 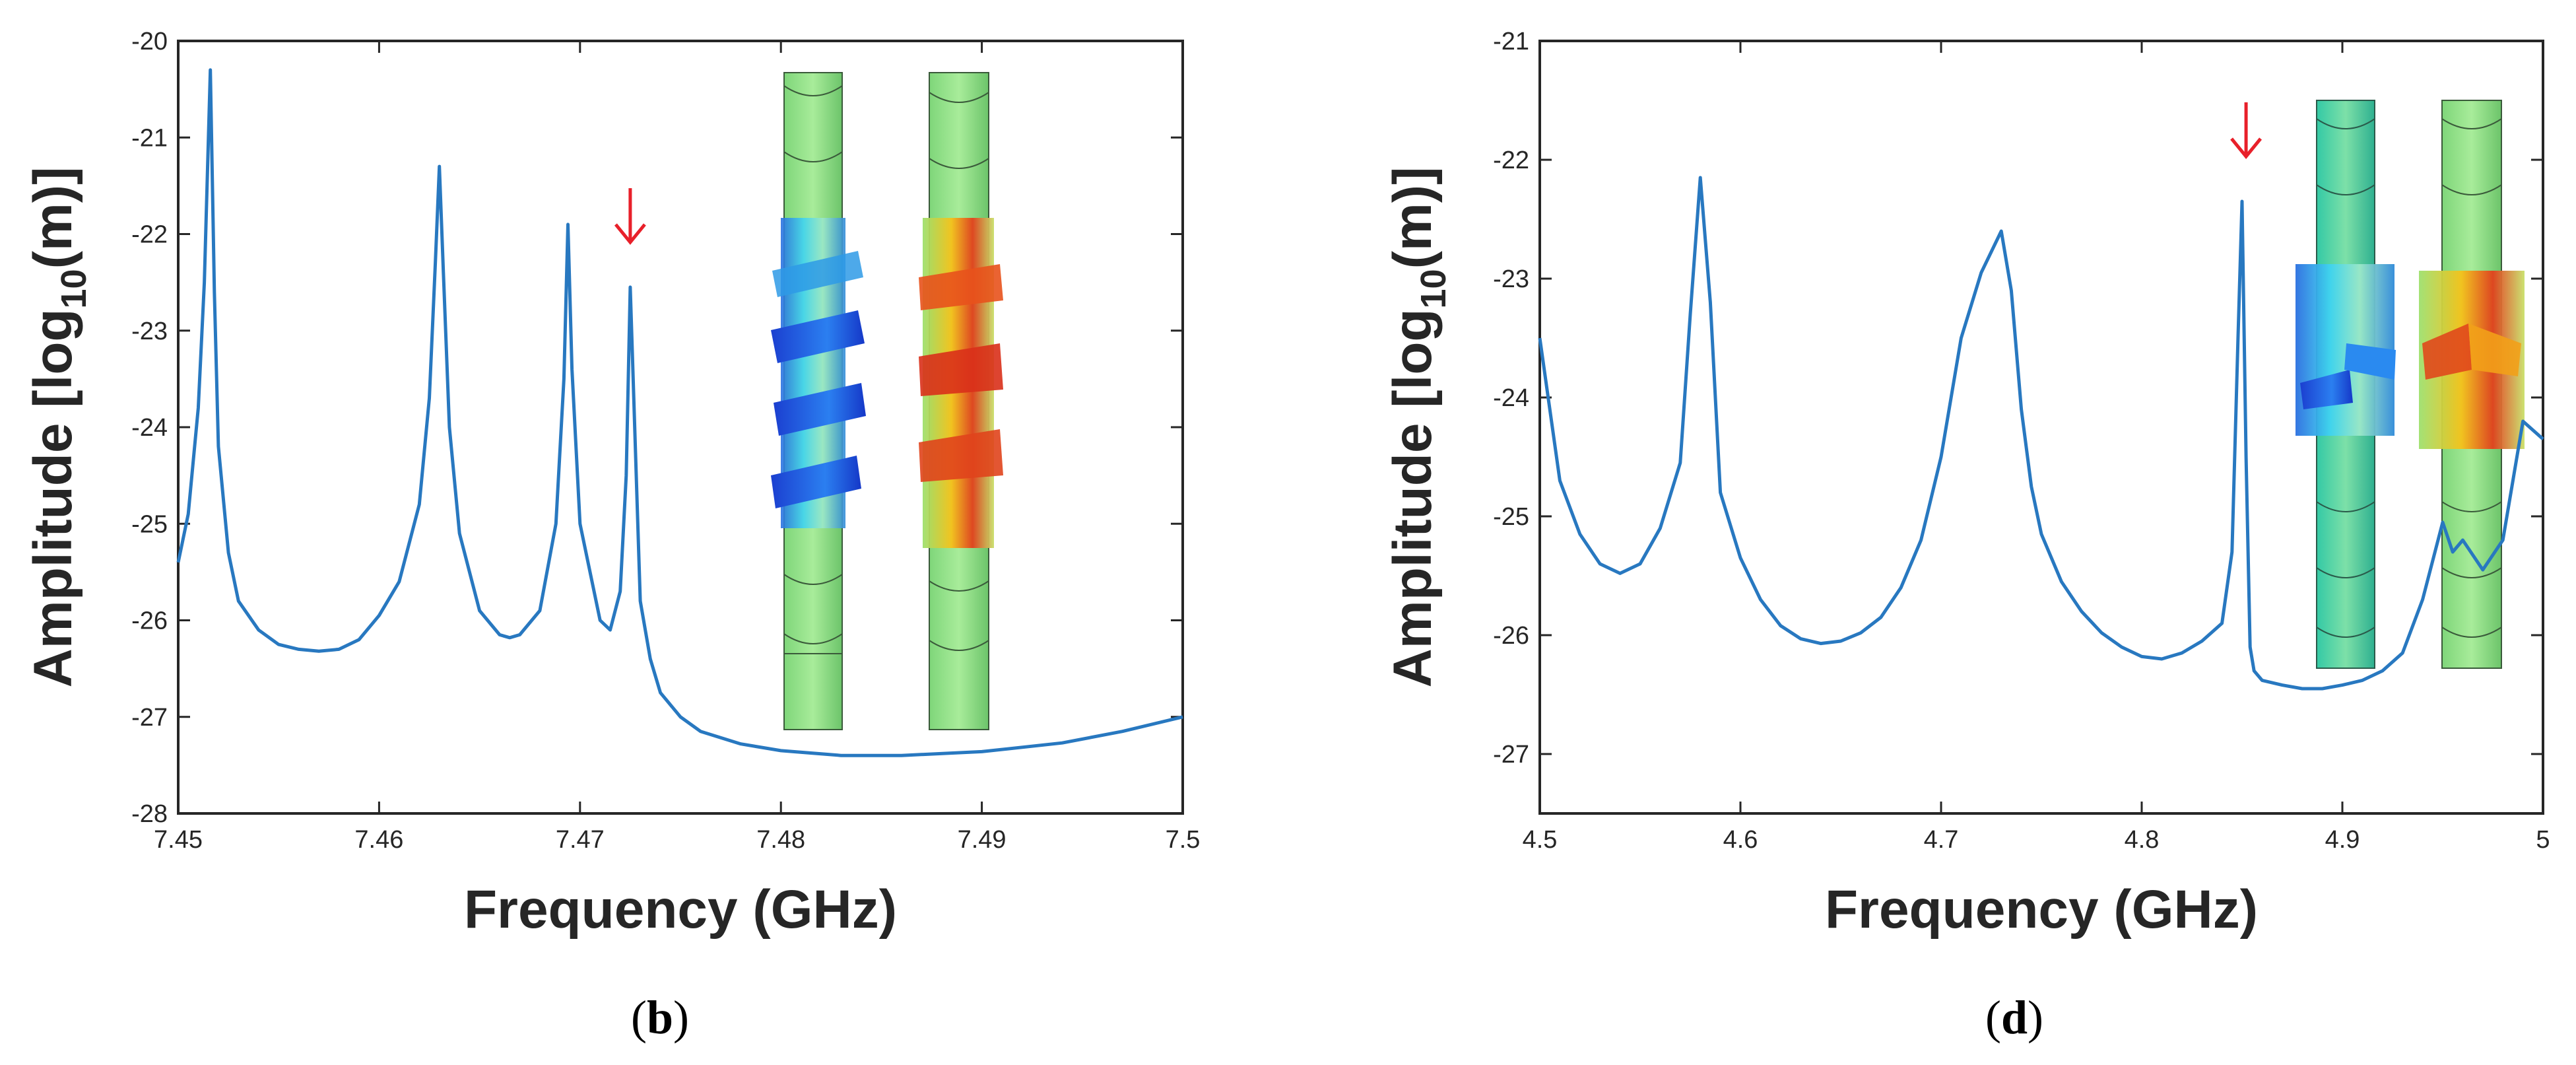 What do you see at coordinates (2014, 1017) in the screenshot?
I see `panel-caption-d: (d)` at bounding box center [2014, 1017].